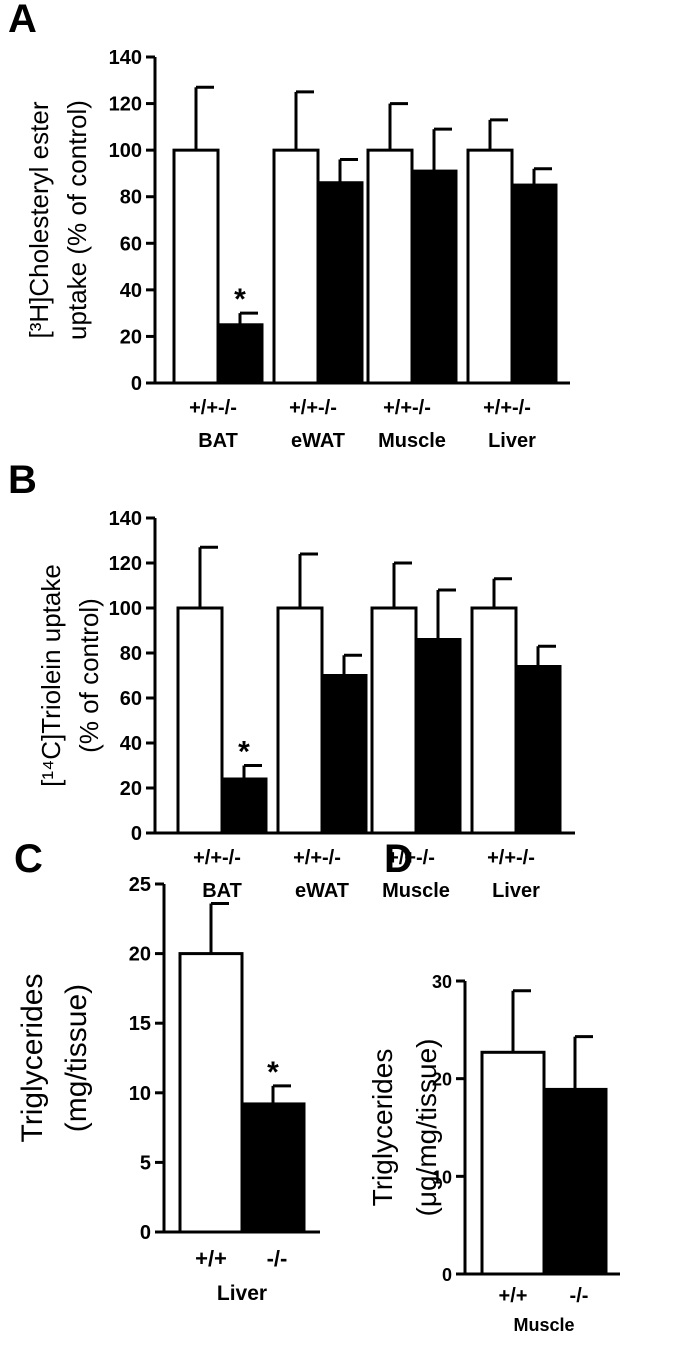 This screenshot has width=700, height=1347. Describe the element at coordinates (145, 1163) in the screenshot. I see `y-tick-label: 5` at that location.